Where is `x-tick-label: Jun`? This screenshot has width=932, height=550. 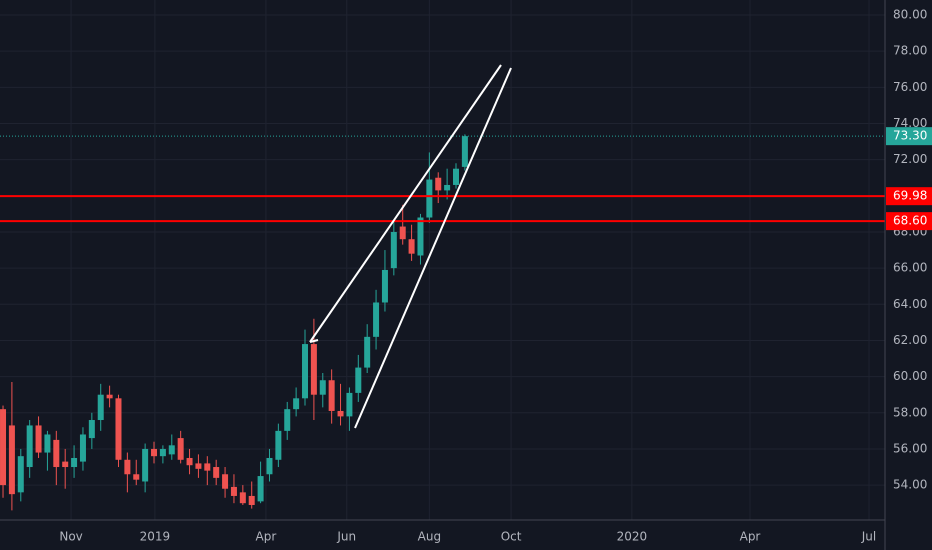 x-tick-label: Jun is located at coordinates (346, 537).